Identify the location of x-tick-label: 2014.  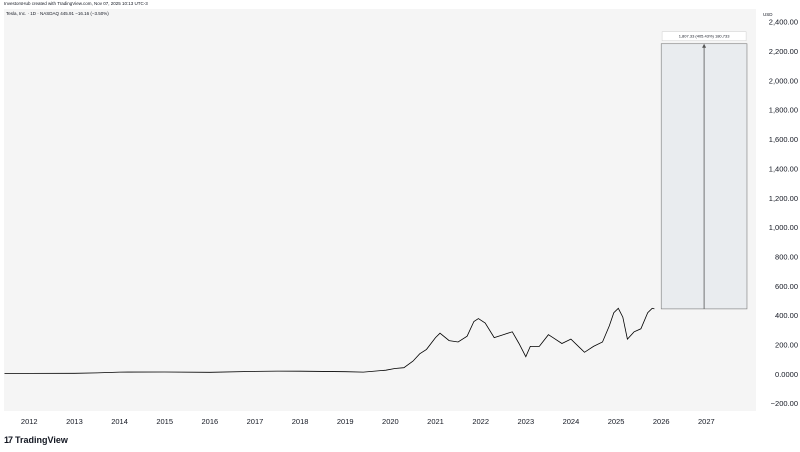
(119, 421).